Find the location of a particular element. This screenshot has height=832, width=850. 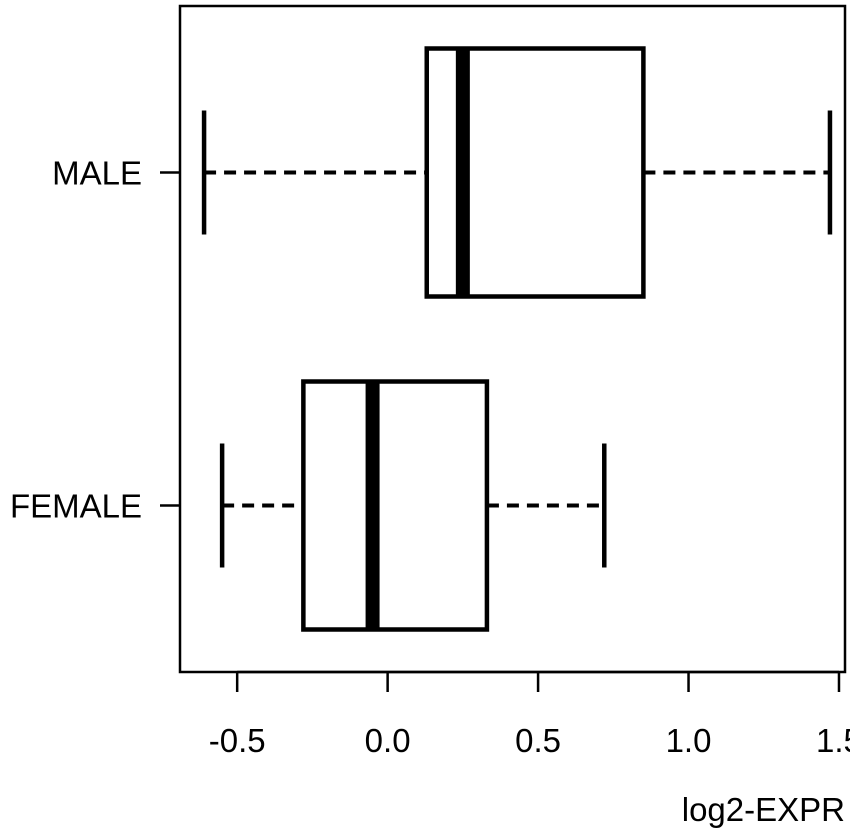

x-tick-label: 0.0 is located at coordinates (388, 740).